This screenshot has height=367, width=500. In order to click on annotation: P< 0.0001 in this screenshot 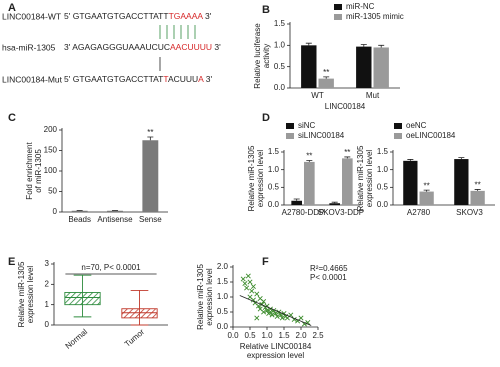, I will do `click(328, 277)`.